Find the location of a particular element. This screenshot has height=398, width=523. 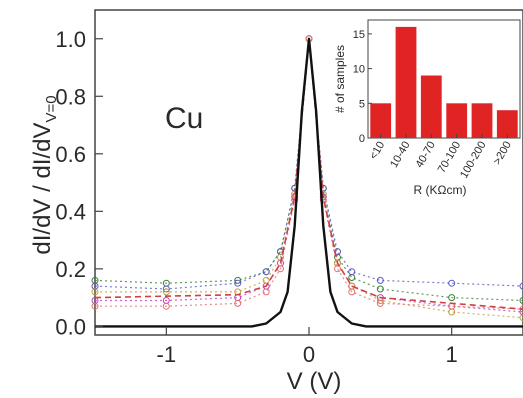

series-4-point is located at coordinates (521, 312).